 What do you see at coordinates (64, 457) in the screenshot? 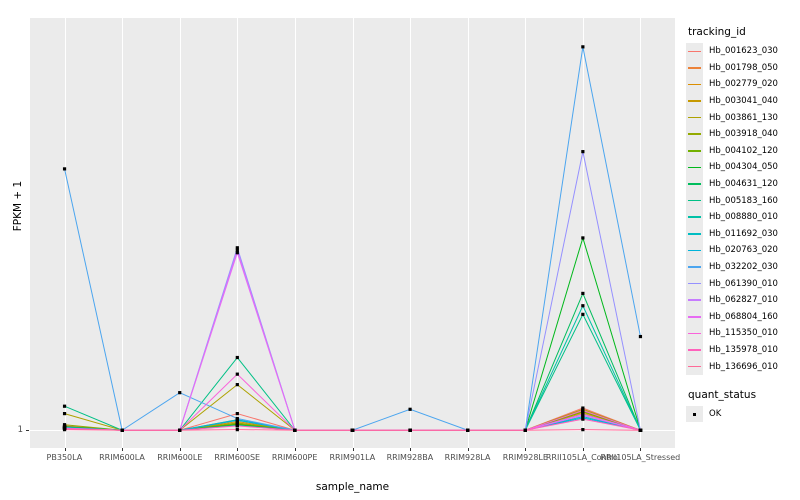
I see `x-axis-tick-label: PB350LA` at bounding box center [64, 457].